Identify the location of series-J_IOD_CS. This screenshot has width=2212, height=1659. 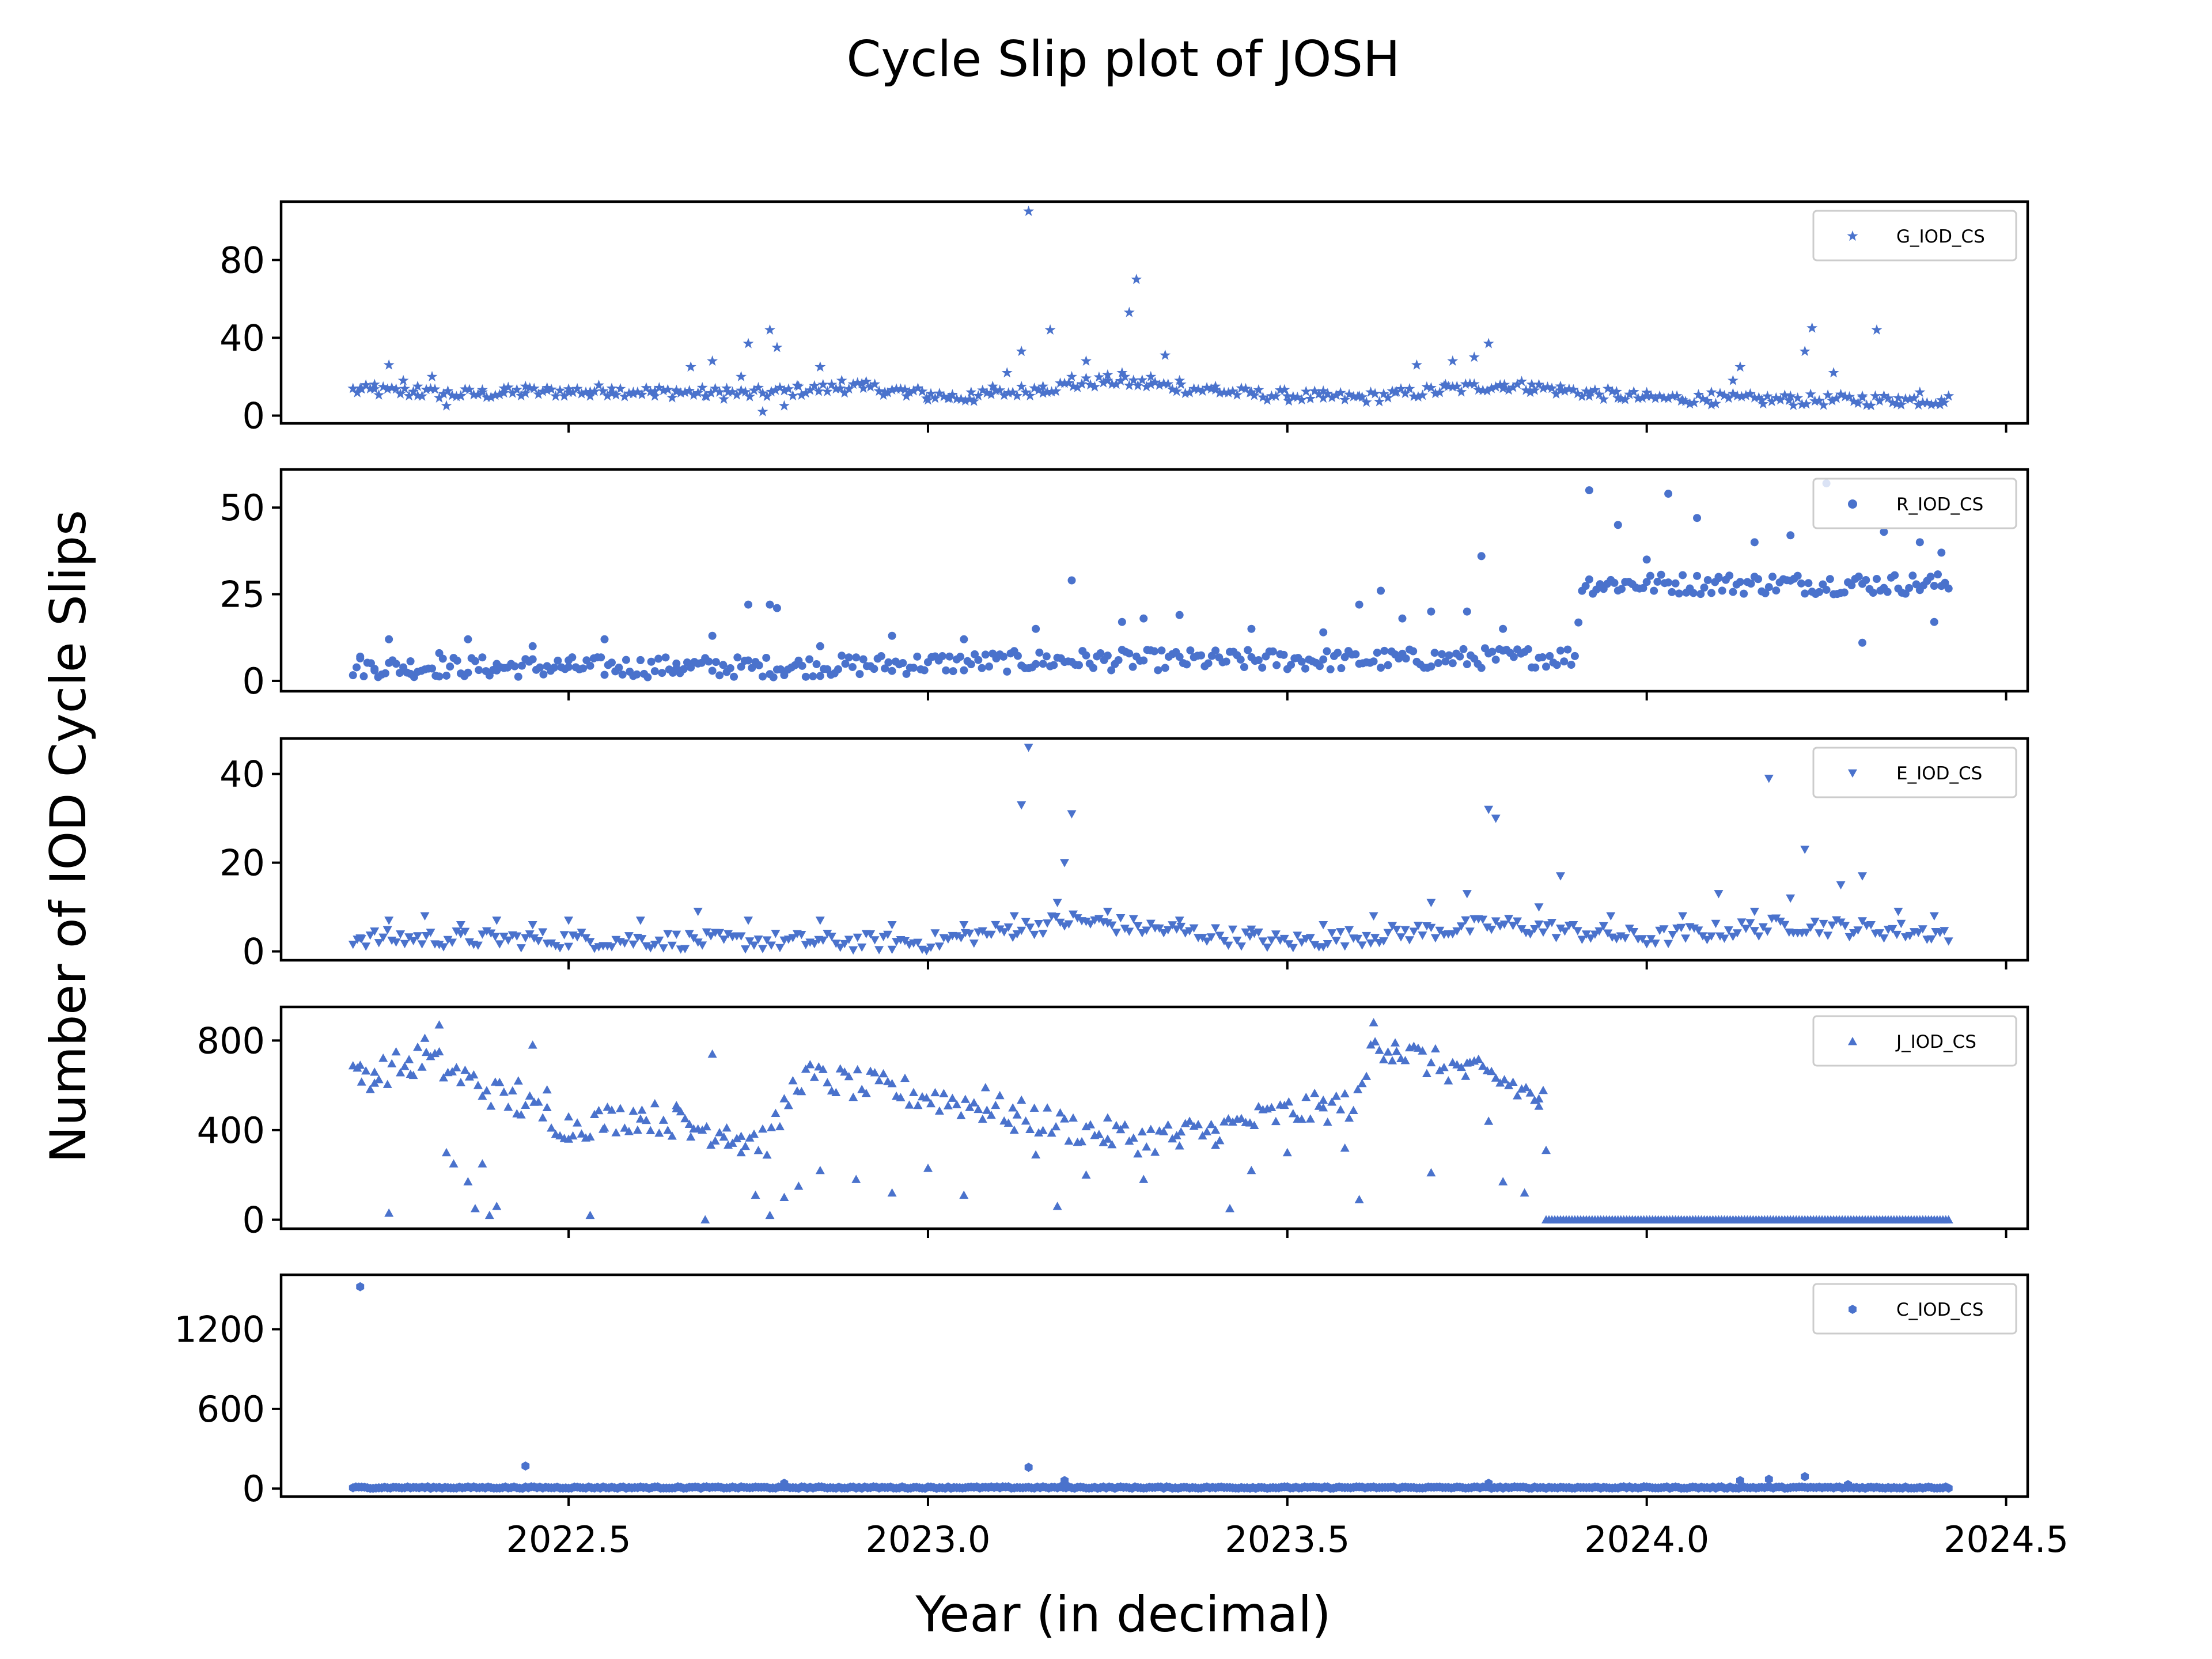
(1150, 1121).